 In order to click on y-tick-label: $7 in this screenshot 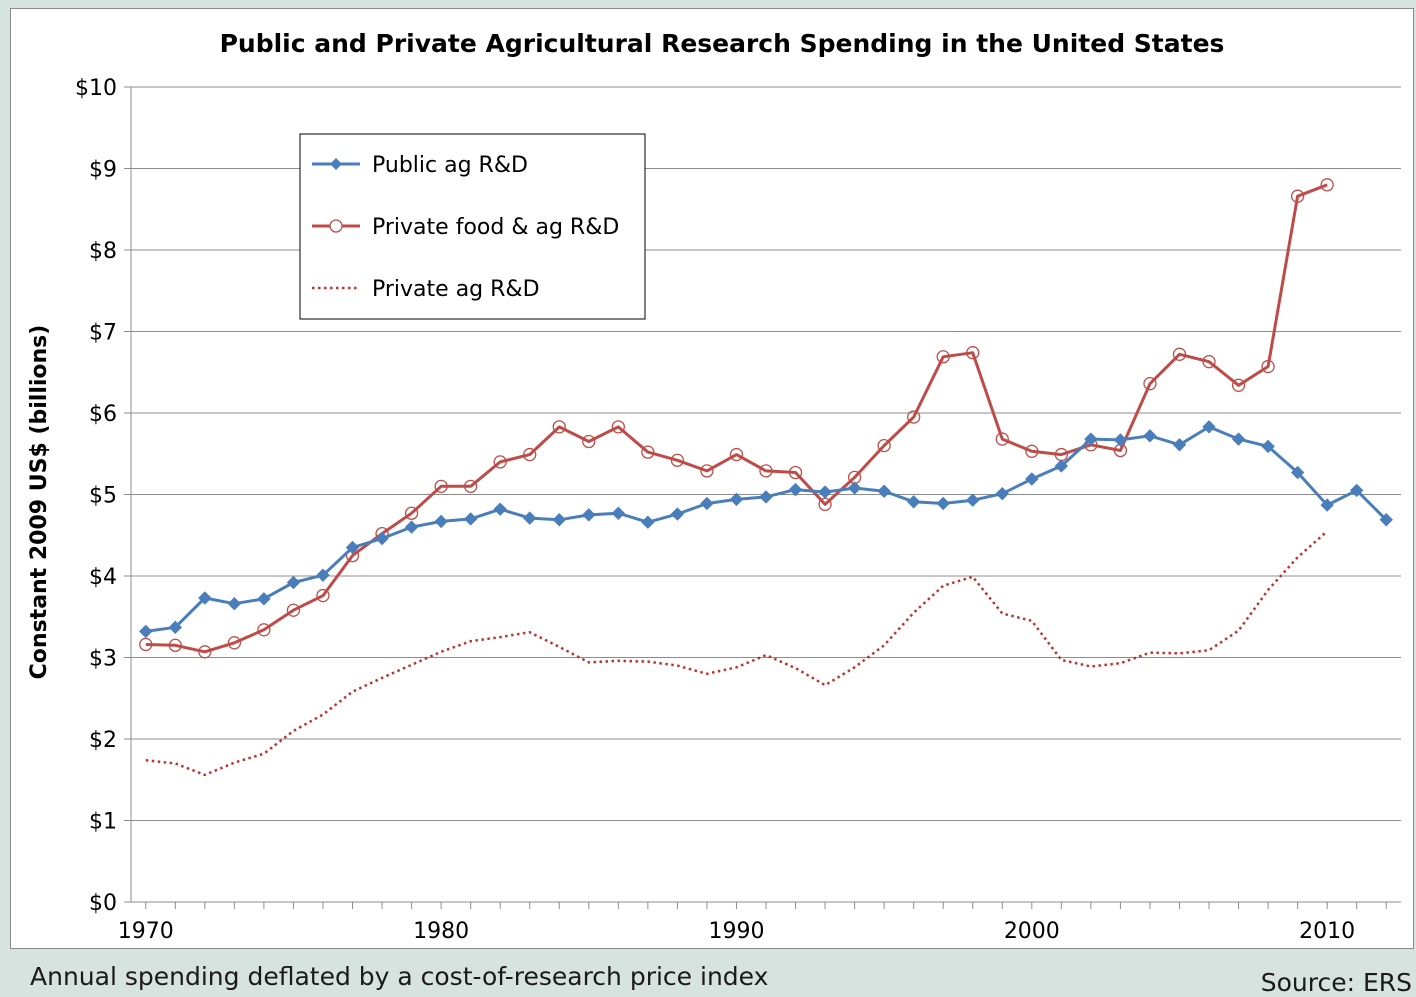, I will do `click(103, 333)`.